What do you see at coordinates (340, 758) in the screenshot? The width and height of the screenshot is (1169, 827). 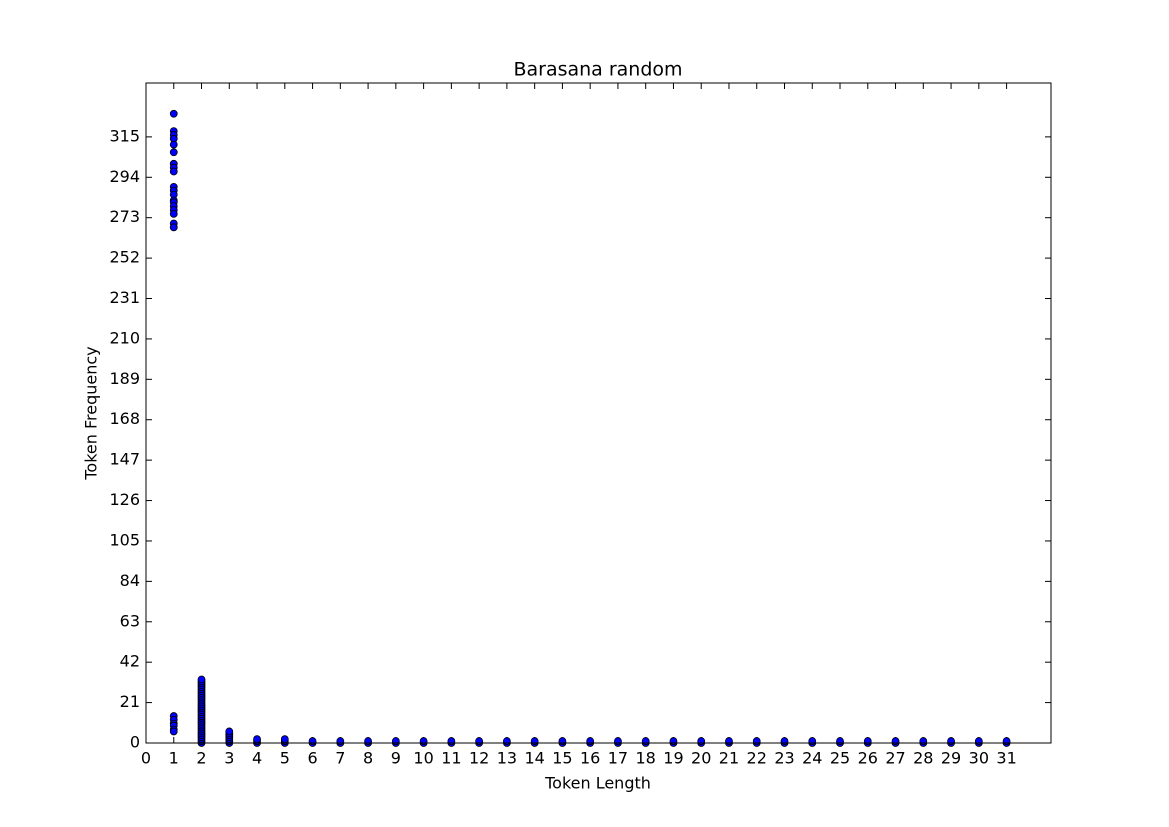 I see `x-tick-label: 7` at bounding box center [340, 758].